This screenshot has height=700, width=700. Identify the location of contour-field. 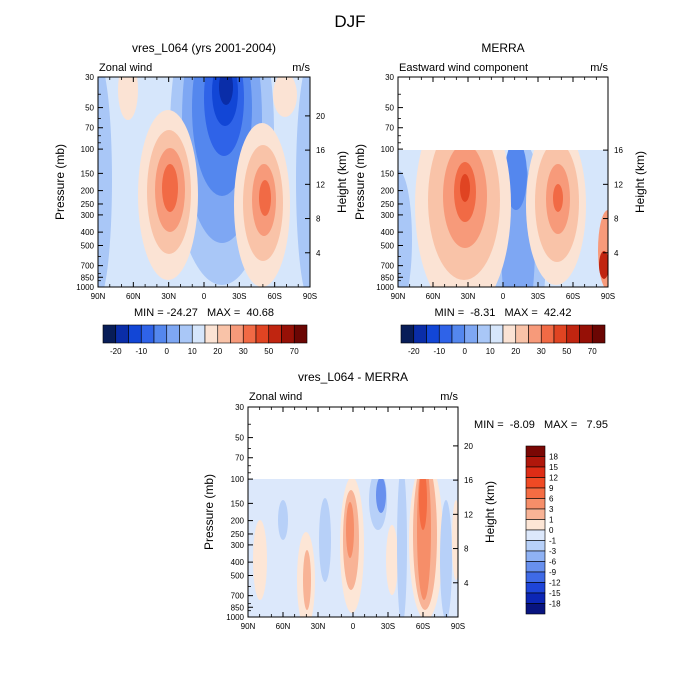
(204, 182).